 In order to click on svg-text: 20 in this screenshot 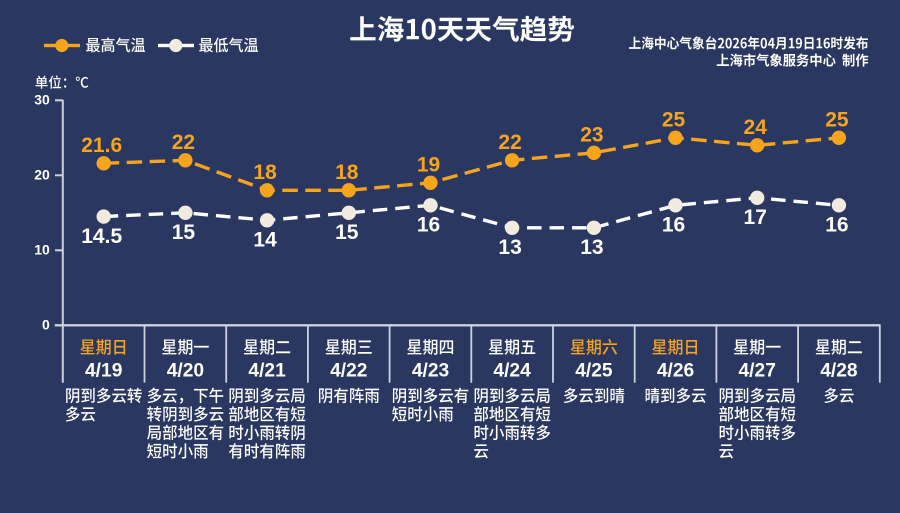, I will do `click(42, 175)`.